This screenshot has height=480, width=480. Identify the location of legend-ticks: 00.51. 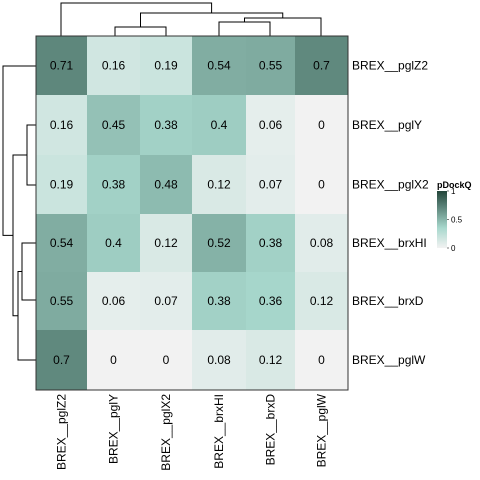
(455, 220).